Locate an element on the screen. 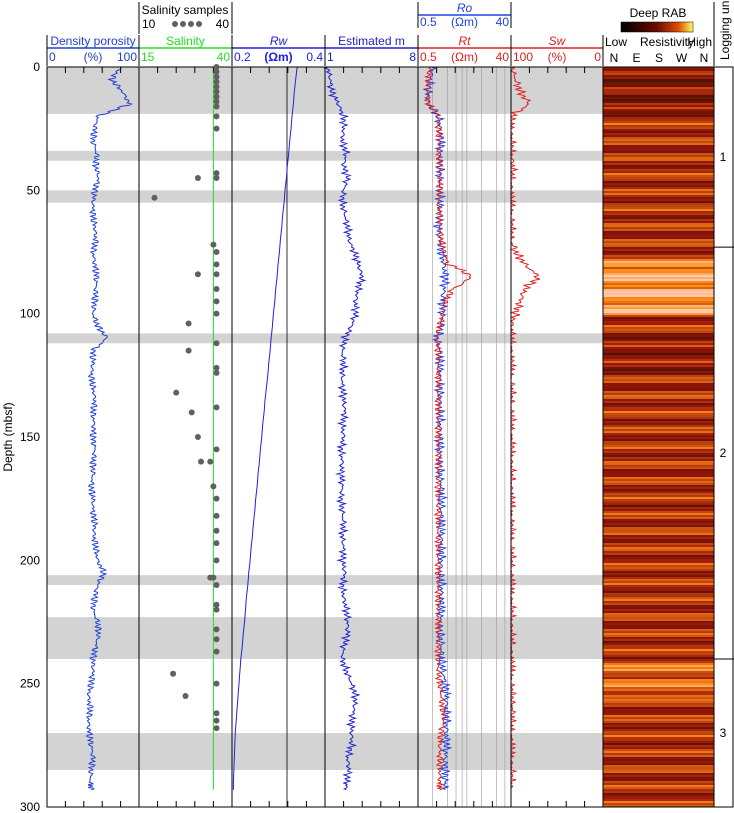 The height and width of the screenshot is (813, 734). y-tick-label: 300 is located at coordinates (30, 806).